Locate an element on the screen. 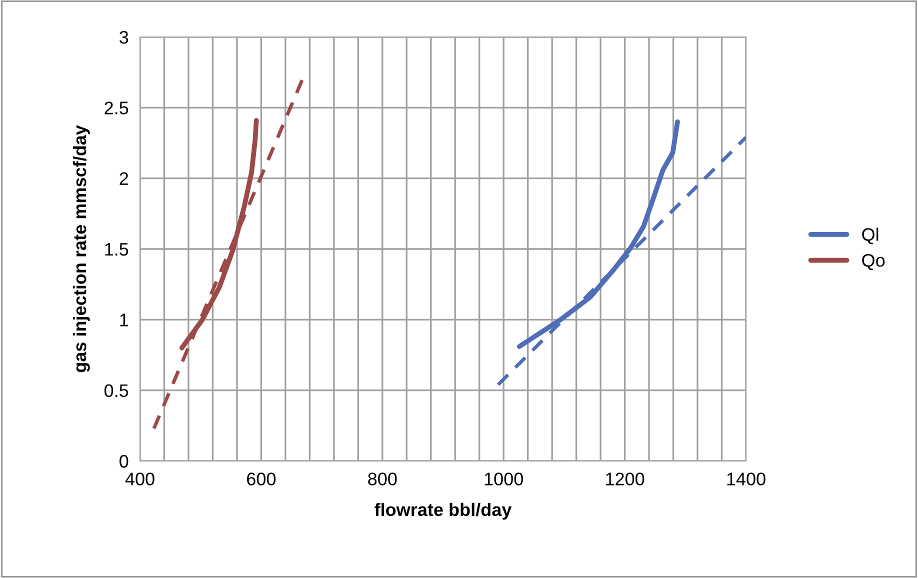 The height and width of the screenshot is (578, 918). x-tick-label: 1200 is located at coordinates (625, 479).